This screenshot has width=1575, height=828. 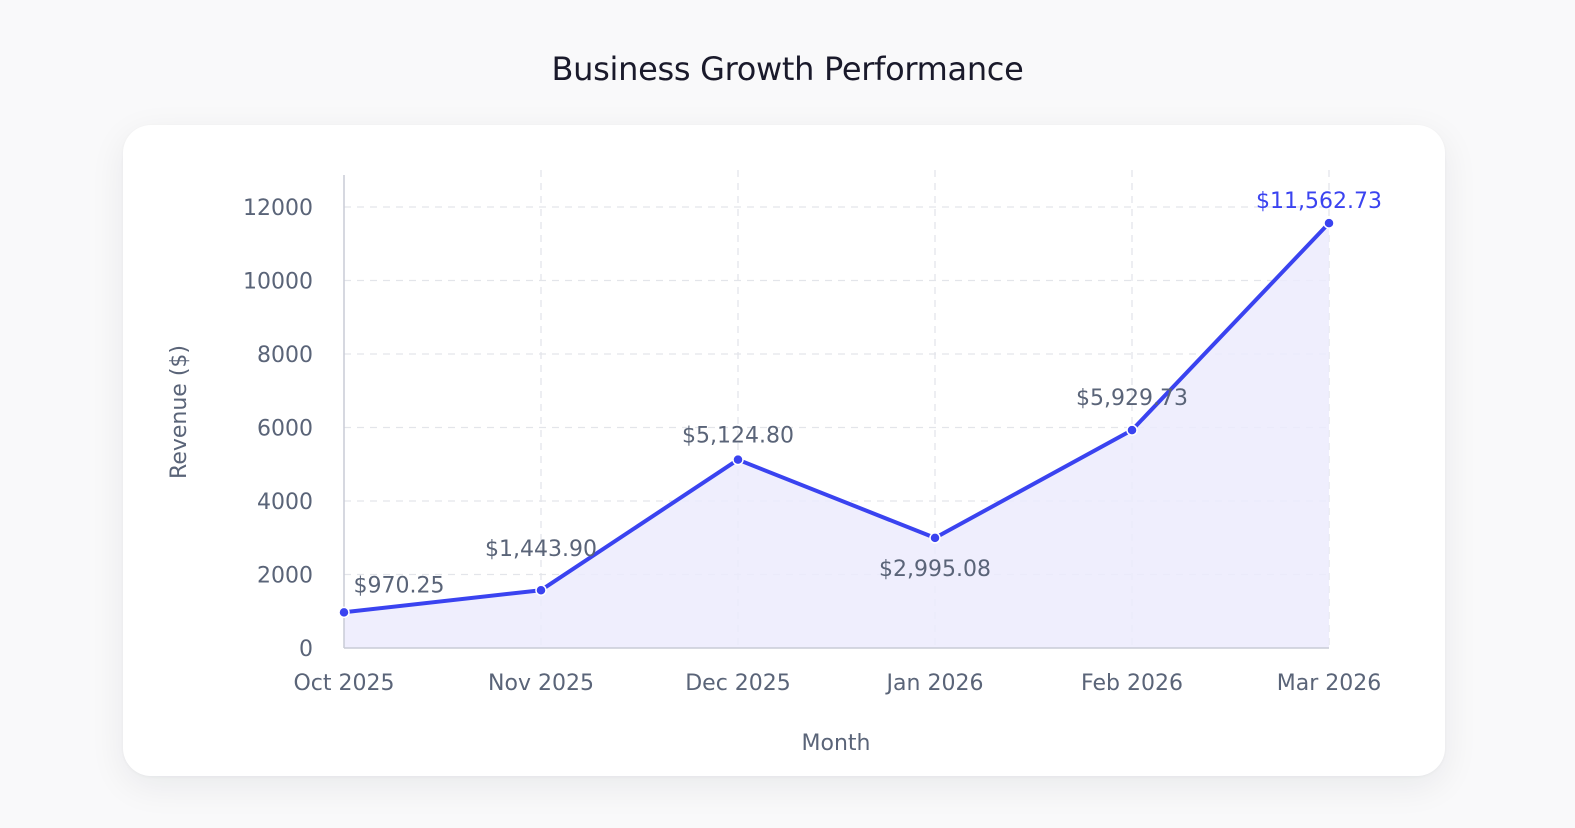 What do you see at coordinates (1329, 683) in the screenshot?
I see `x-tick-label: Mar 2026` at bounding box center [1329, 683].